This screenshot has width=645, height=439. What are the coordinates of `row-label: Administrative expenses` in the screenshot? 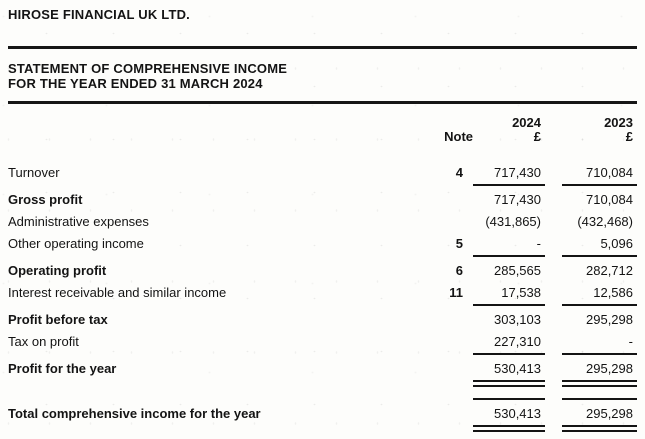 It's located at (78, 221).